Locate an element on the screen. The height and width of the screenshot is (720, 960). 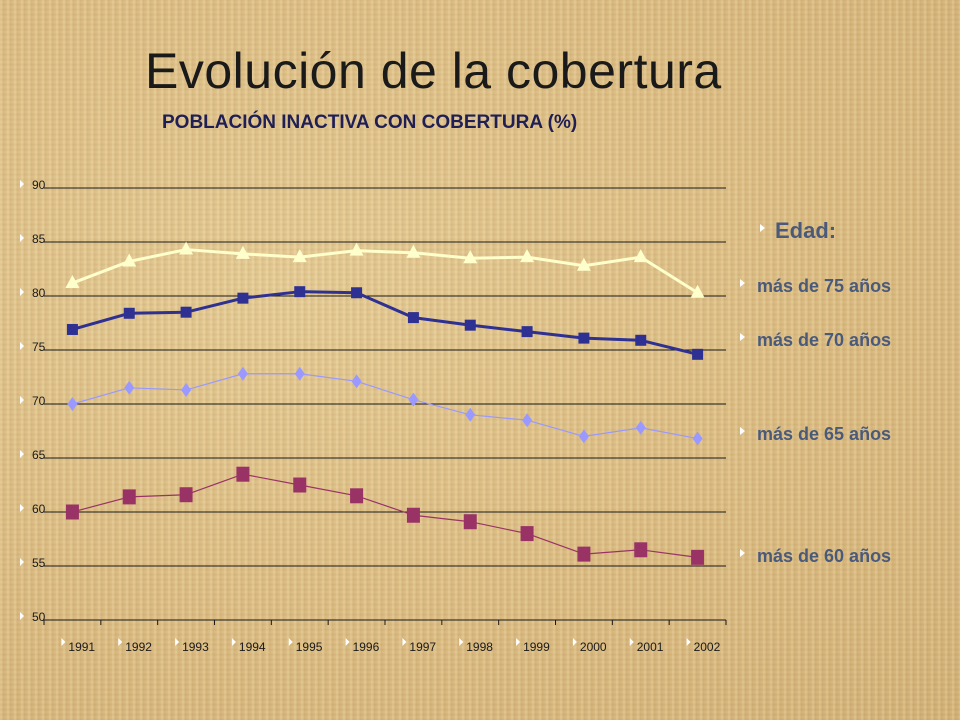
x-tick-label: 1995 is located at coordinates (309, 647).